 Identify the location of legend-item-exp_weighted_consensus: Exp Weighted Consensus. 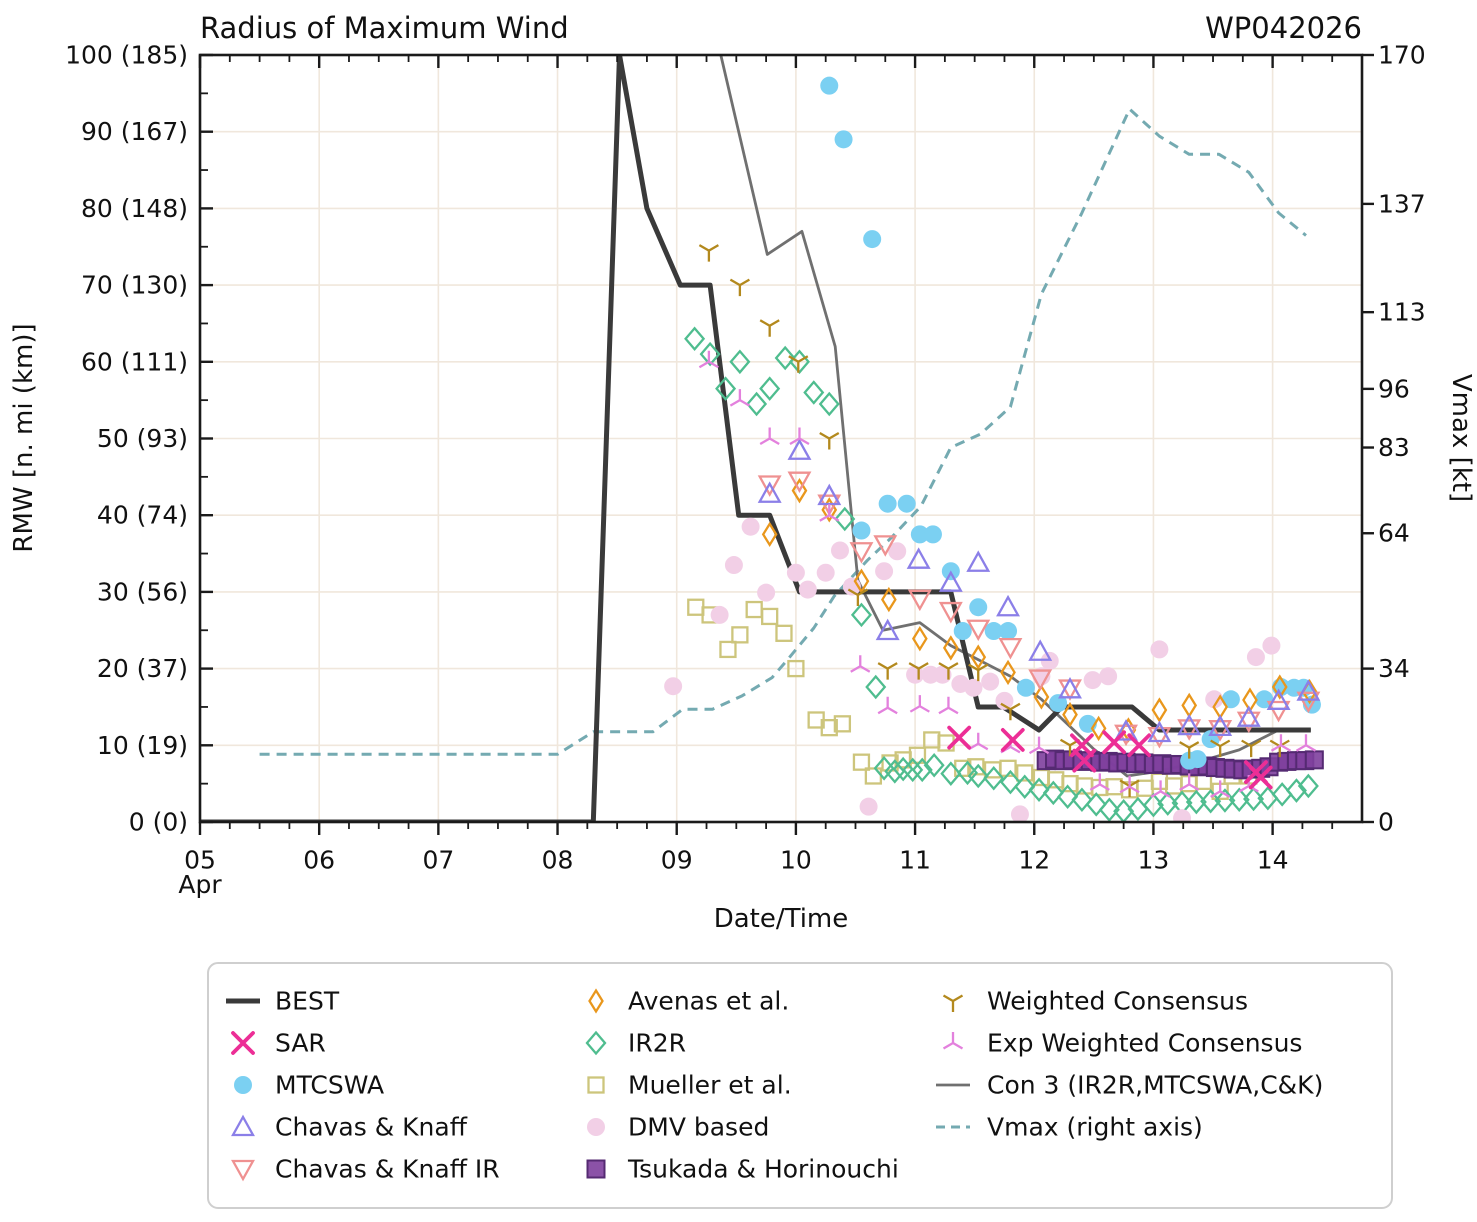
(1122, 1043).